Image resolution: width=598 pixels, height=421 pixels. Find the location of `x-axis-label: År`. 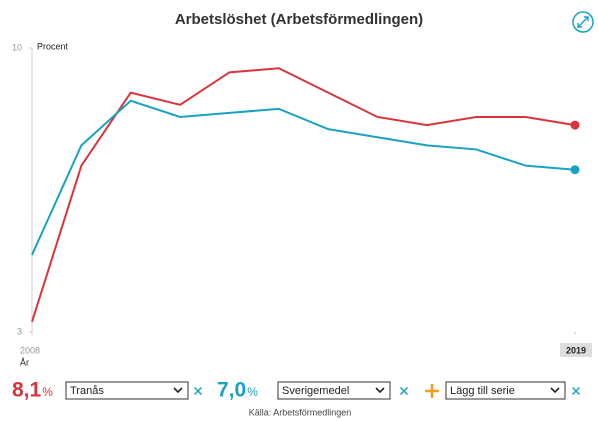

x-axis-label: År is located at coordinates (24, 362).